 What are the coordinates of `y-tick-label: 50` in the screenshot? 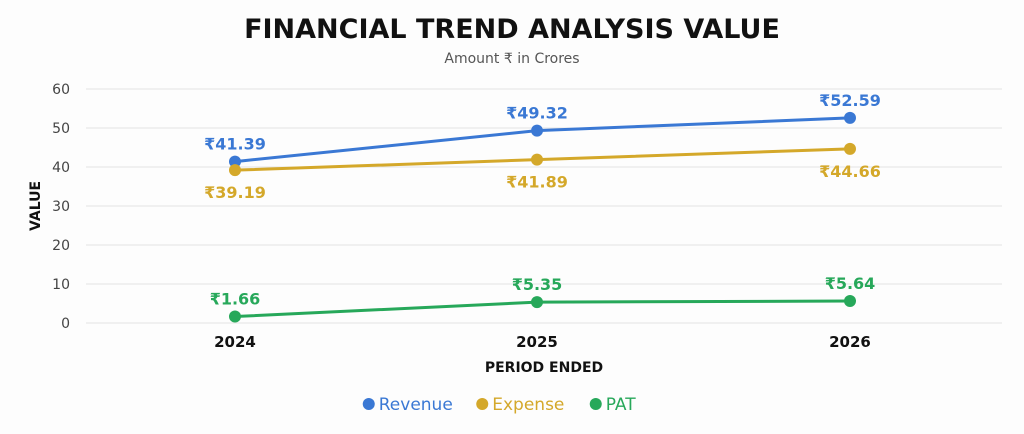 It's located at (61, 129).